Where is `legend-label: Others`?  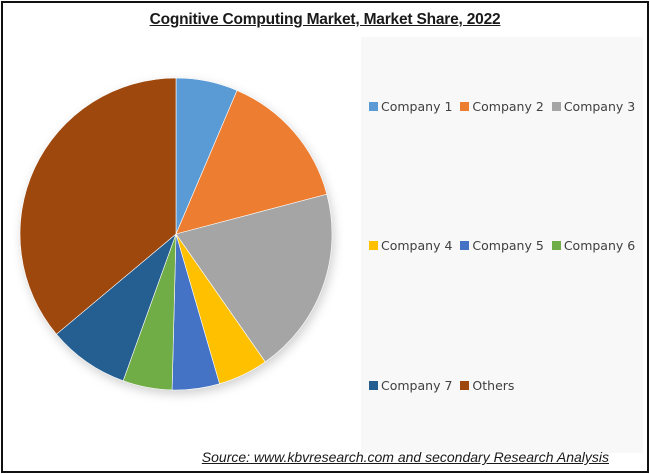 legend-label: Others is located at coordinates (493, 385).